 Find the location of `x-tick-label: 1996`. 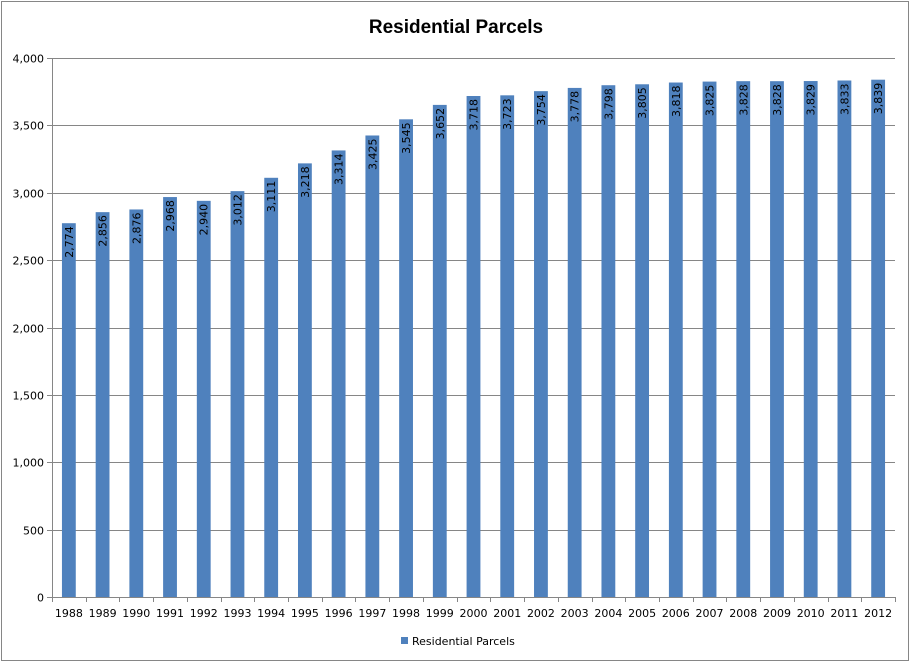

x-tick-label: 1996 is located at coordinates (339, 613).